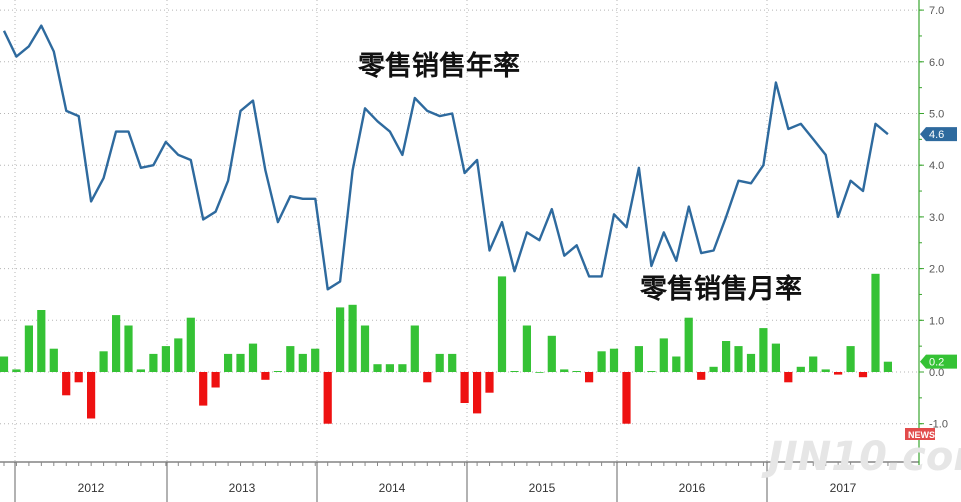 Image resolution: width=961 pixels, height=502 pixels. I want to click on line-series-label: 零售销售年率, so click(438, 66).